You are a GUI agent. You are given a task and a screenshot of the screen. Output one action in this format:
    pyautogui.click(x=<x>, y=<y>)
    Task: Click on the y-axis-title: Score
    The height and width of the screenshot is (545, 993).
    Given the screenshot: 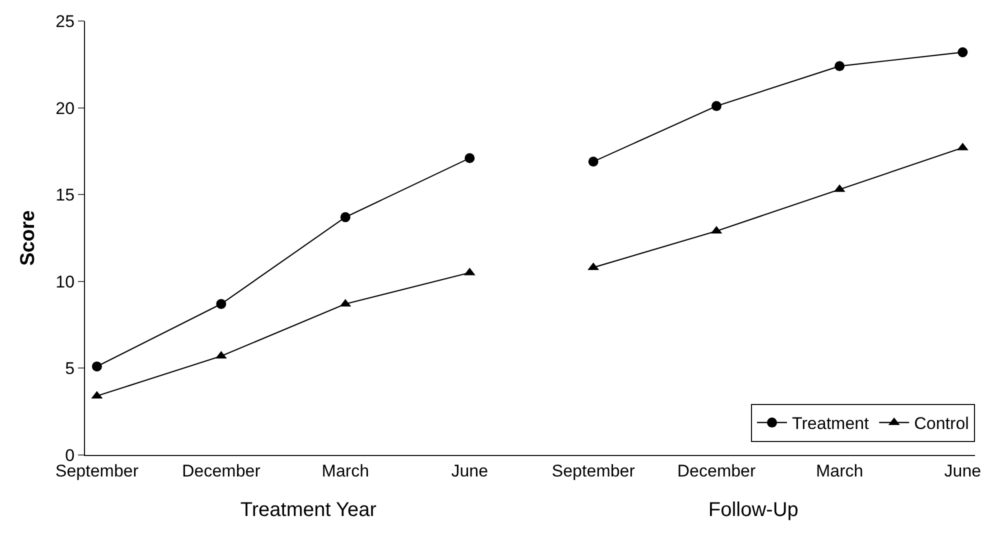 What is the action you would take?
    pyautogui.click(x=28, y=238)
    